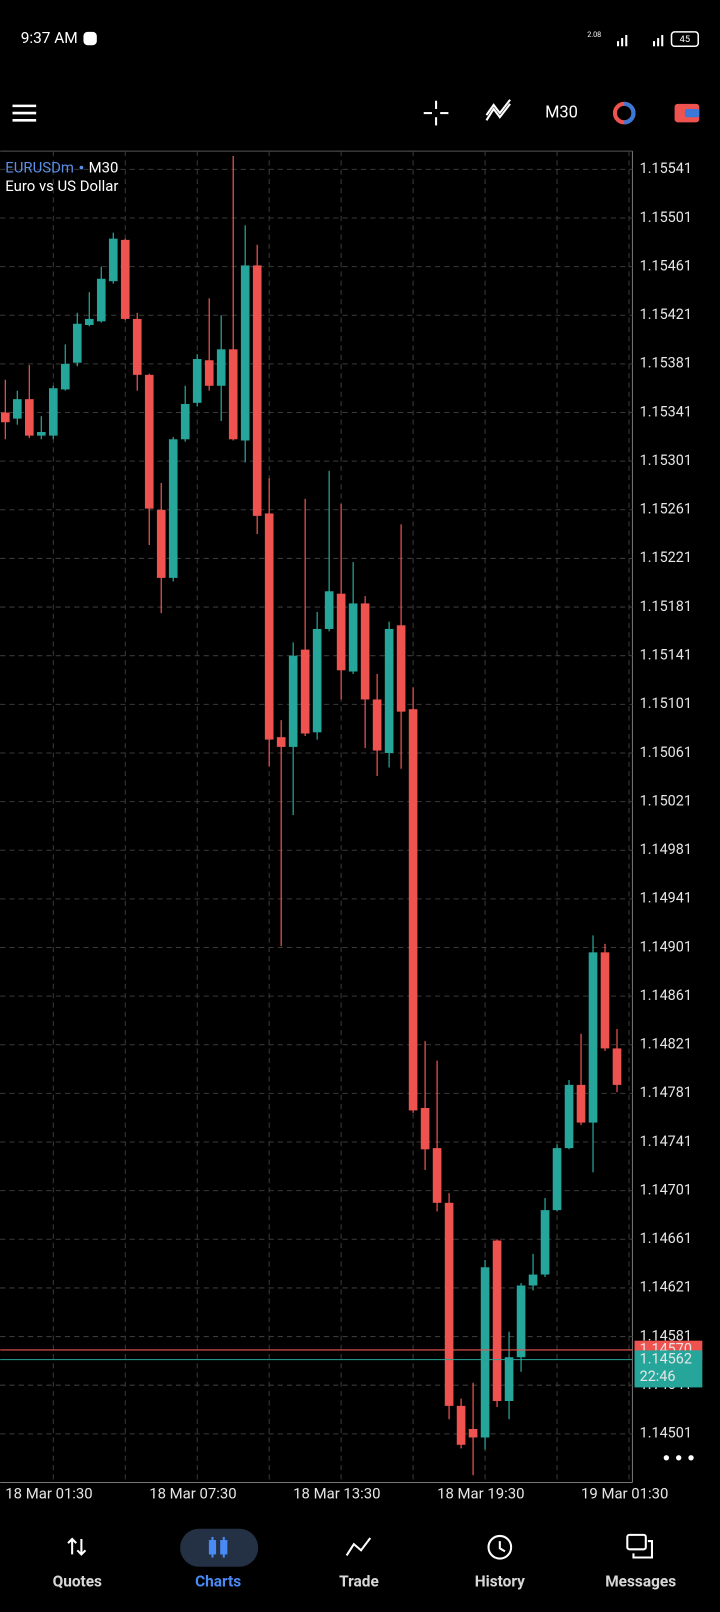 The height and width of the screenshot is (1612, 720). I want to click on y-tick-label: 1.15061, so click(666, 752).